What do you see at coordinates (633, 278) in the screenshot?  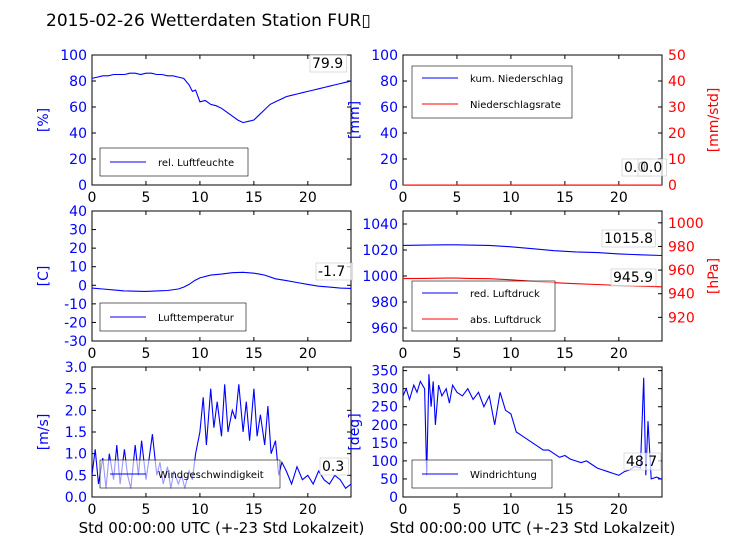 I see `value-annotation: 945.9` at bounding box center [633, 278].